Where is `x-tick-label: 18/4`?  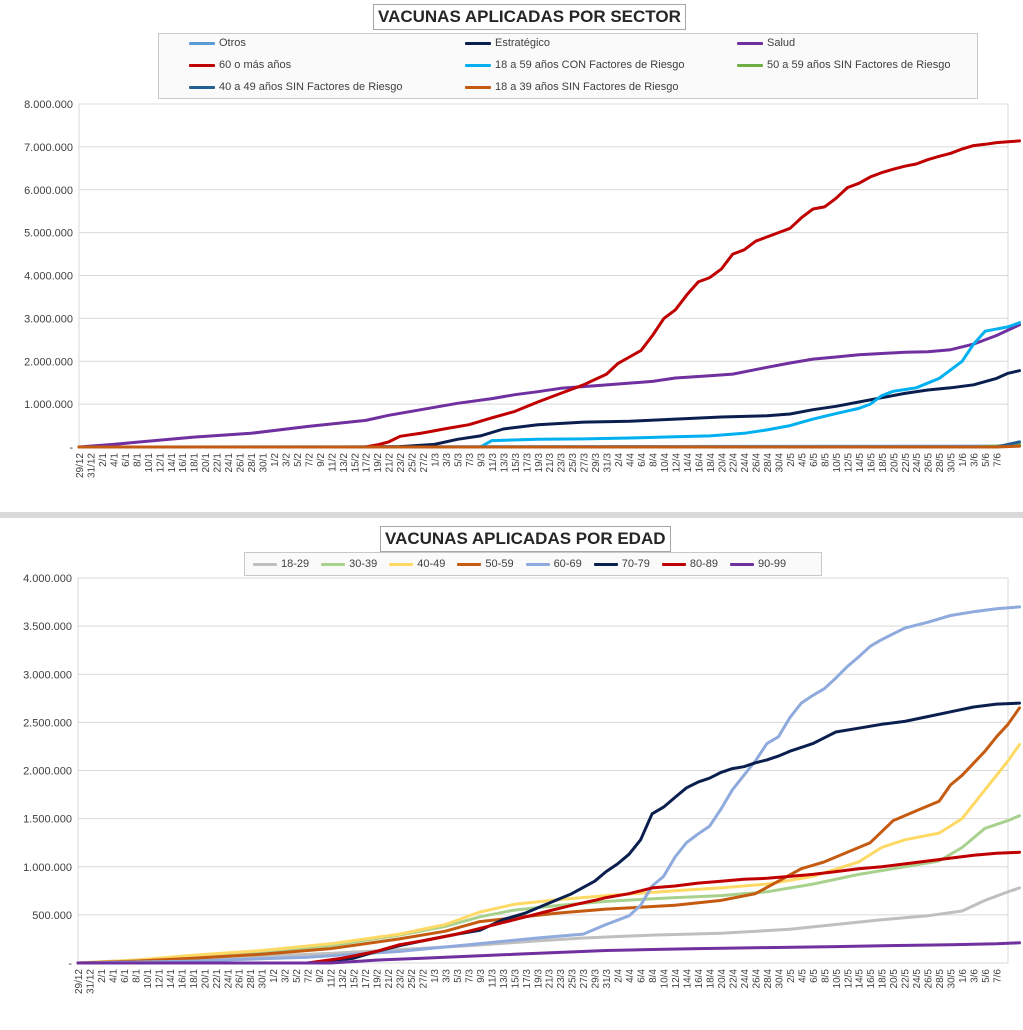
x-tick-label: 18/4 is located at coordinates (711, 463).